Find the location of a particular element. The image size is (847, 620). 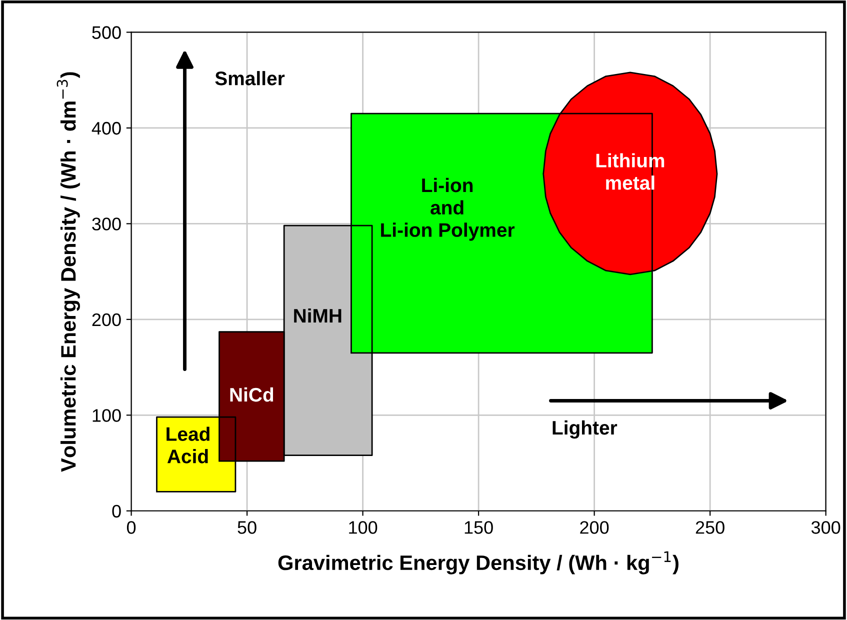

series-label: Li-ion and Li-ion Polymer is located at coordinates (448, 209).